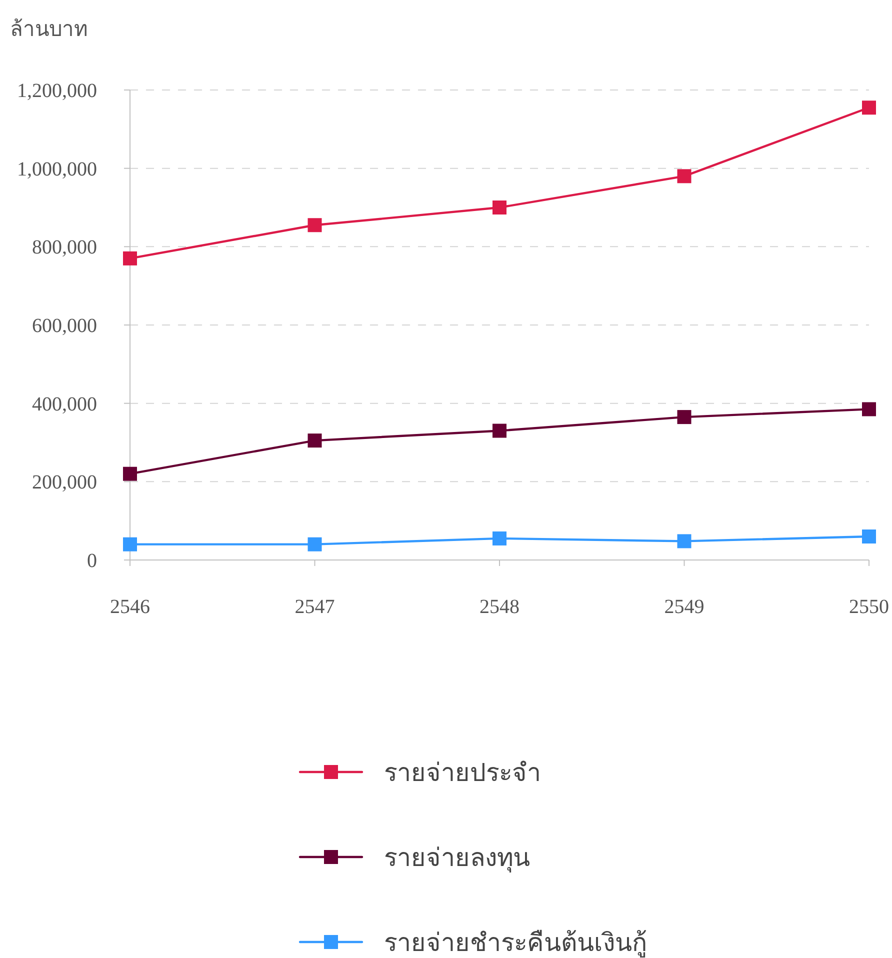 This screenshot has height=958, width=892. Describe the element at coordinates (457, 859) in the screenshot. I see `legend-label: รายจ่ายลงทุน` at that location.